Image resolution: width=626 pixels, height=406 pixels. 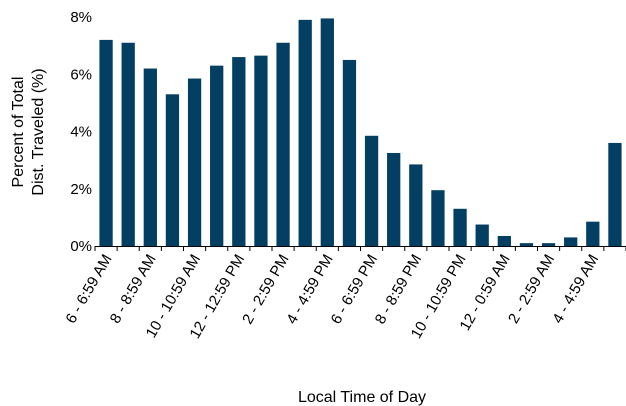 What do you see at coordinates (81, 74) in the screenshot?
I see `y-tick-label: 6%` at bounding box center [81, 74].